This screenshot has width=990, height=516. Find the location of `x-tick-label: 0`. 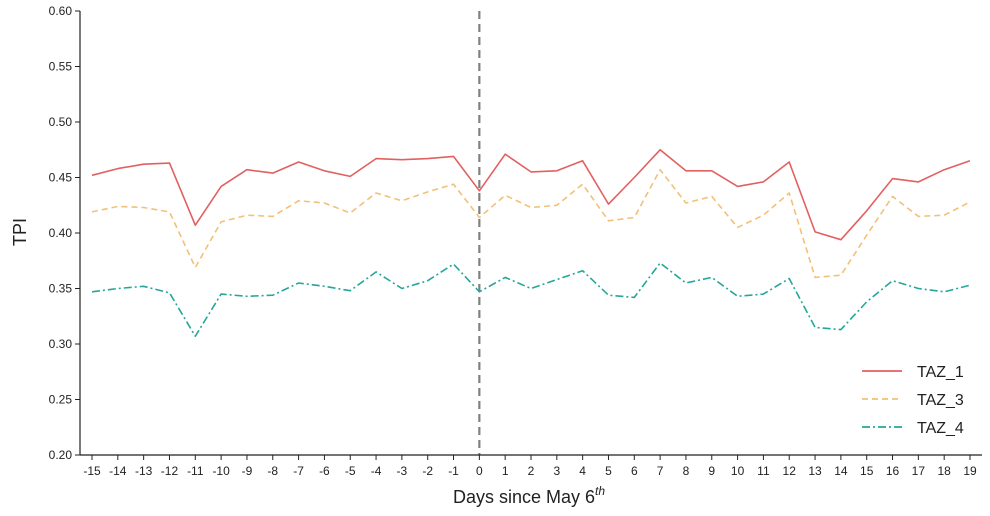

x-tick-label: 0 is located at coordinates (479, 471).